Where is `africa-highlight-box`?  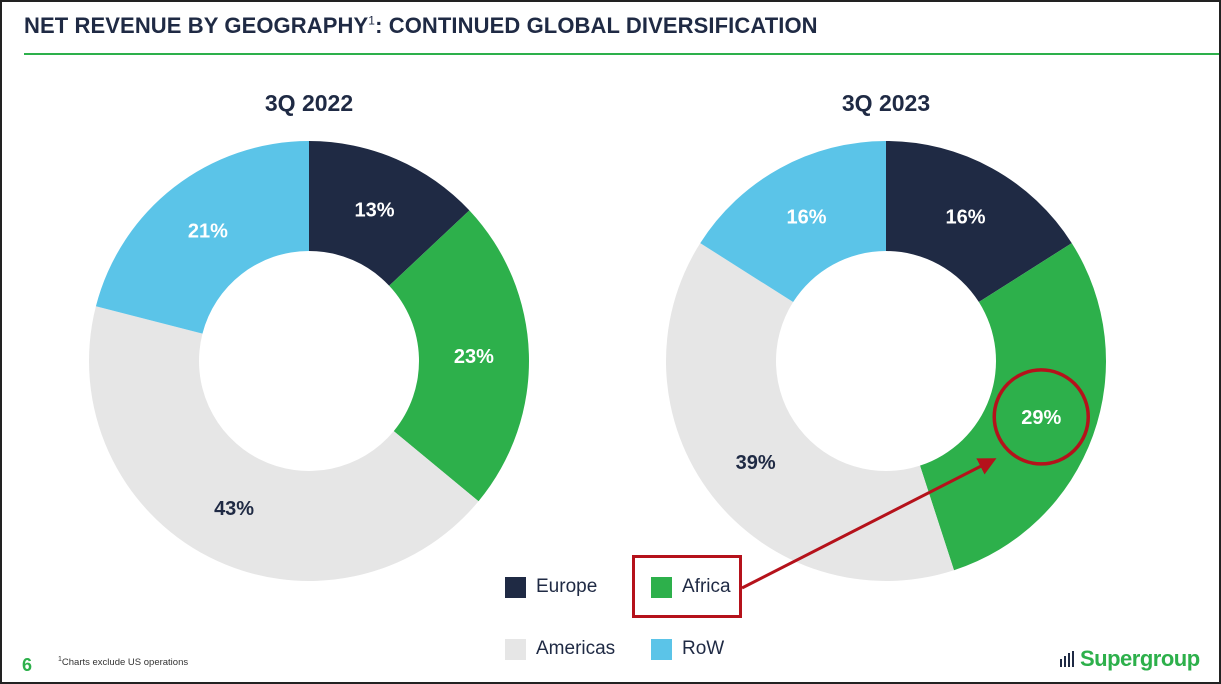 africa-highlight-box is located at coordinates (687, 586).